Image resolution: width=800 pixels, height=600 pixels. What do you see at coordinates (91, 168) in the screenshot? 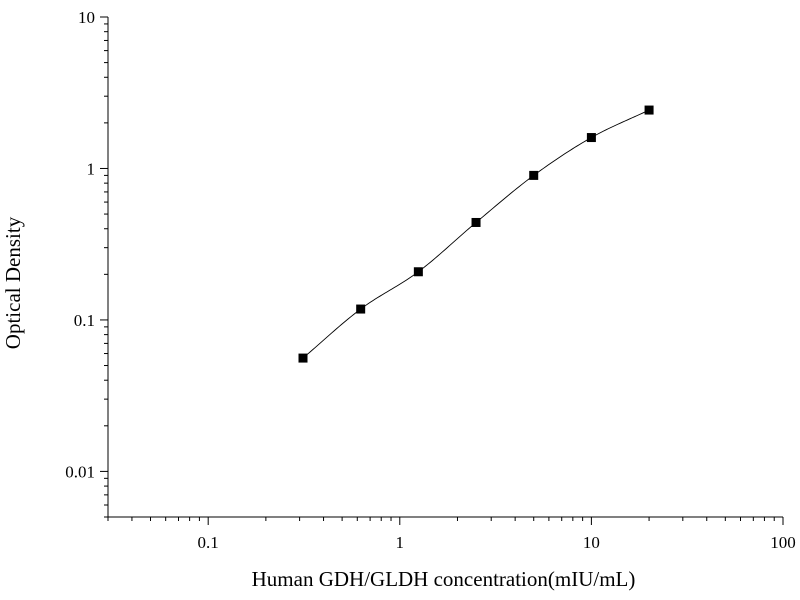
I see `y-tick-label: 1` at bounding box center [91, 168].